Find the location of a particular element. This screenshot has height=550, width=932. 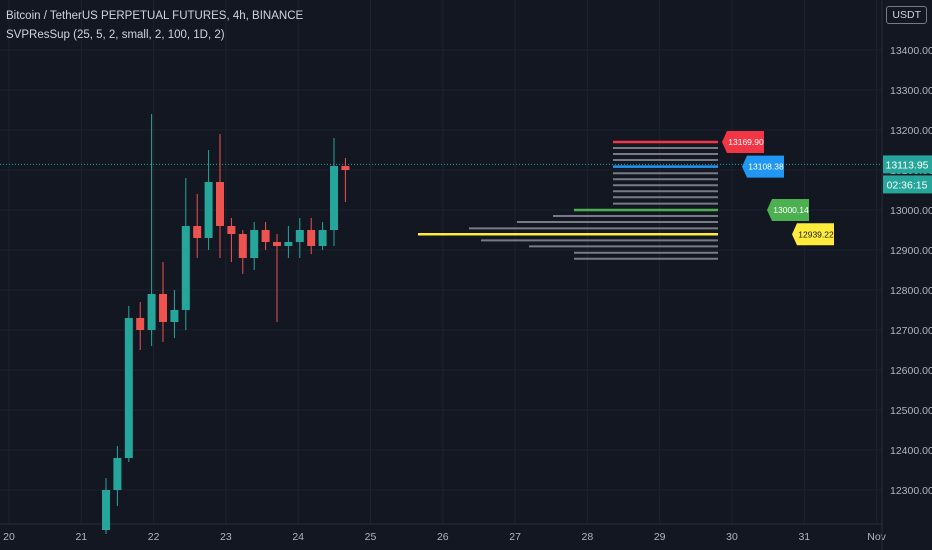

x-tick-label: 23 is located at coordinates (226, 537).